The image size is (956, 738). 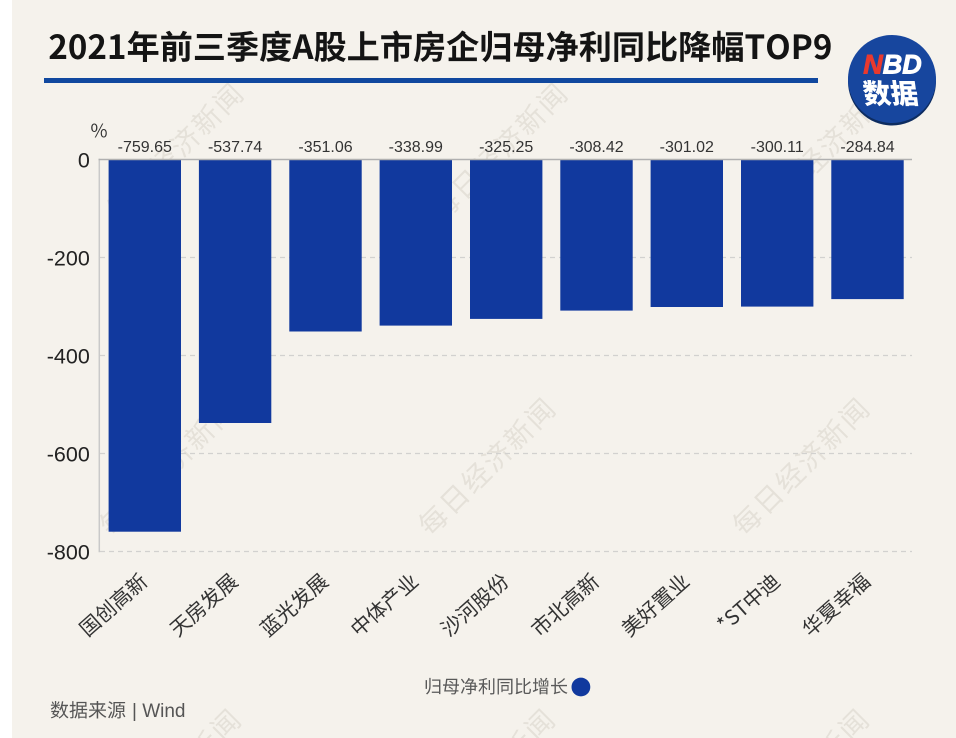 What do you see at coordinates (325, 147) in the screenshot?
I see `svg-text: -351.06` at bounding box center [325, 147].